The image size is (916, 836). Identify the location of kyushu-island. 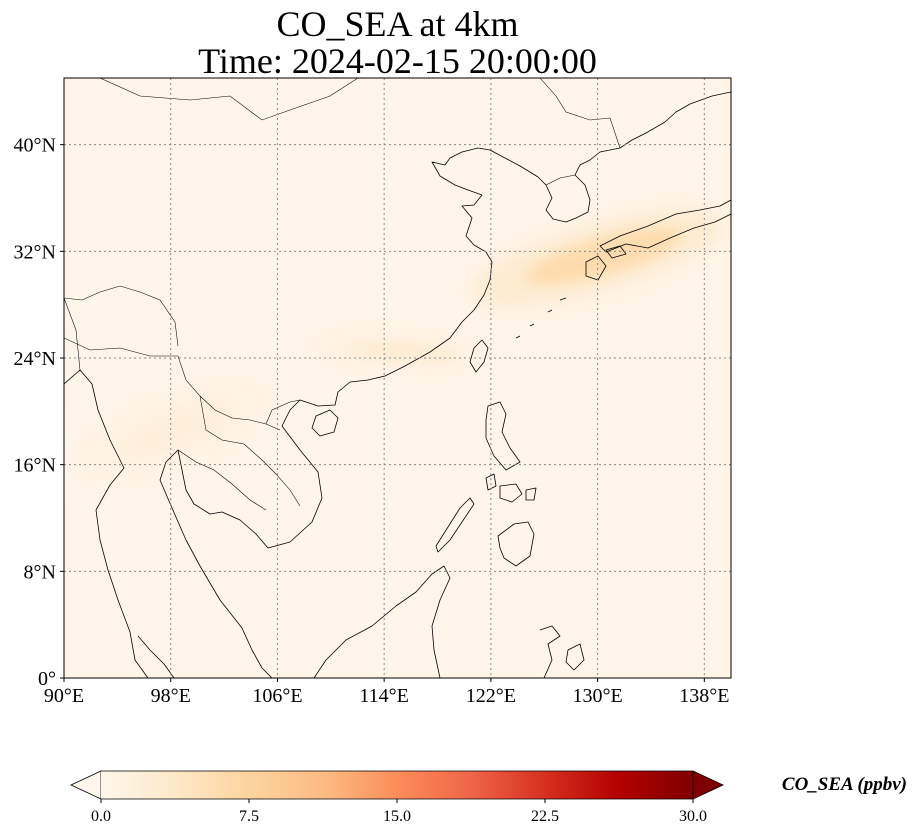
(596, 268).